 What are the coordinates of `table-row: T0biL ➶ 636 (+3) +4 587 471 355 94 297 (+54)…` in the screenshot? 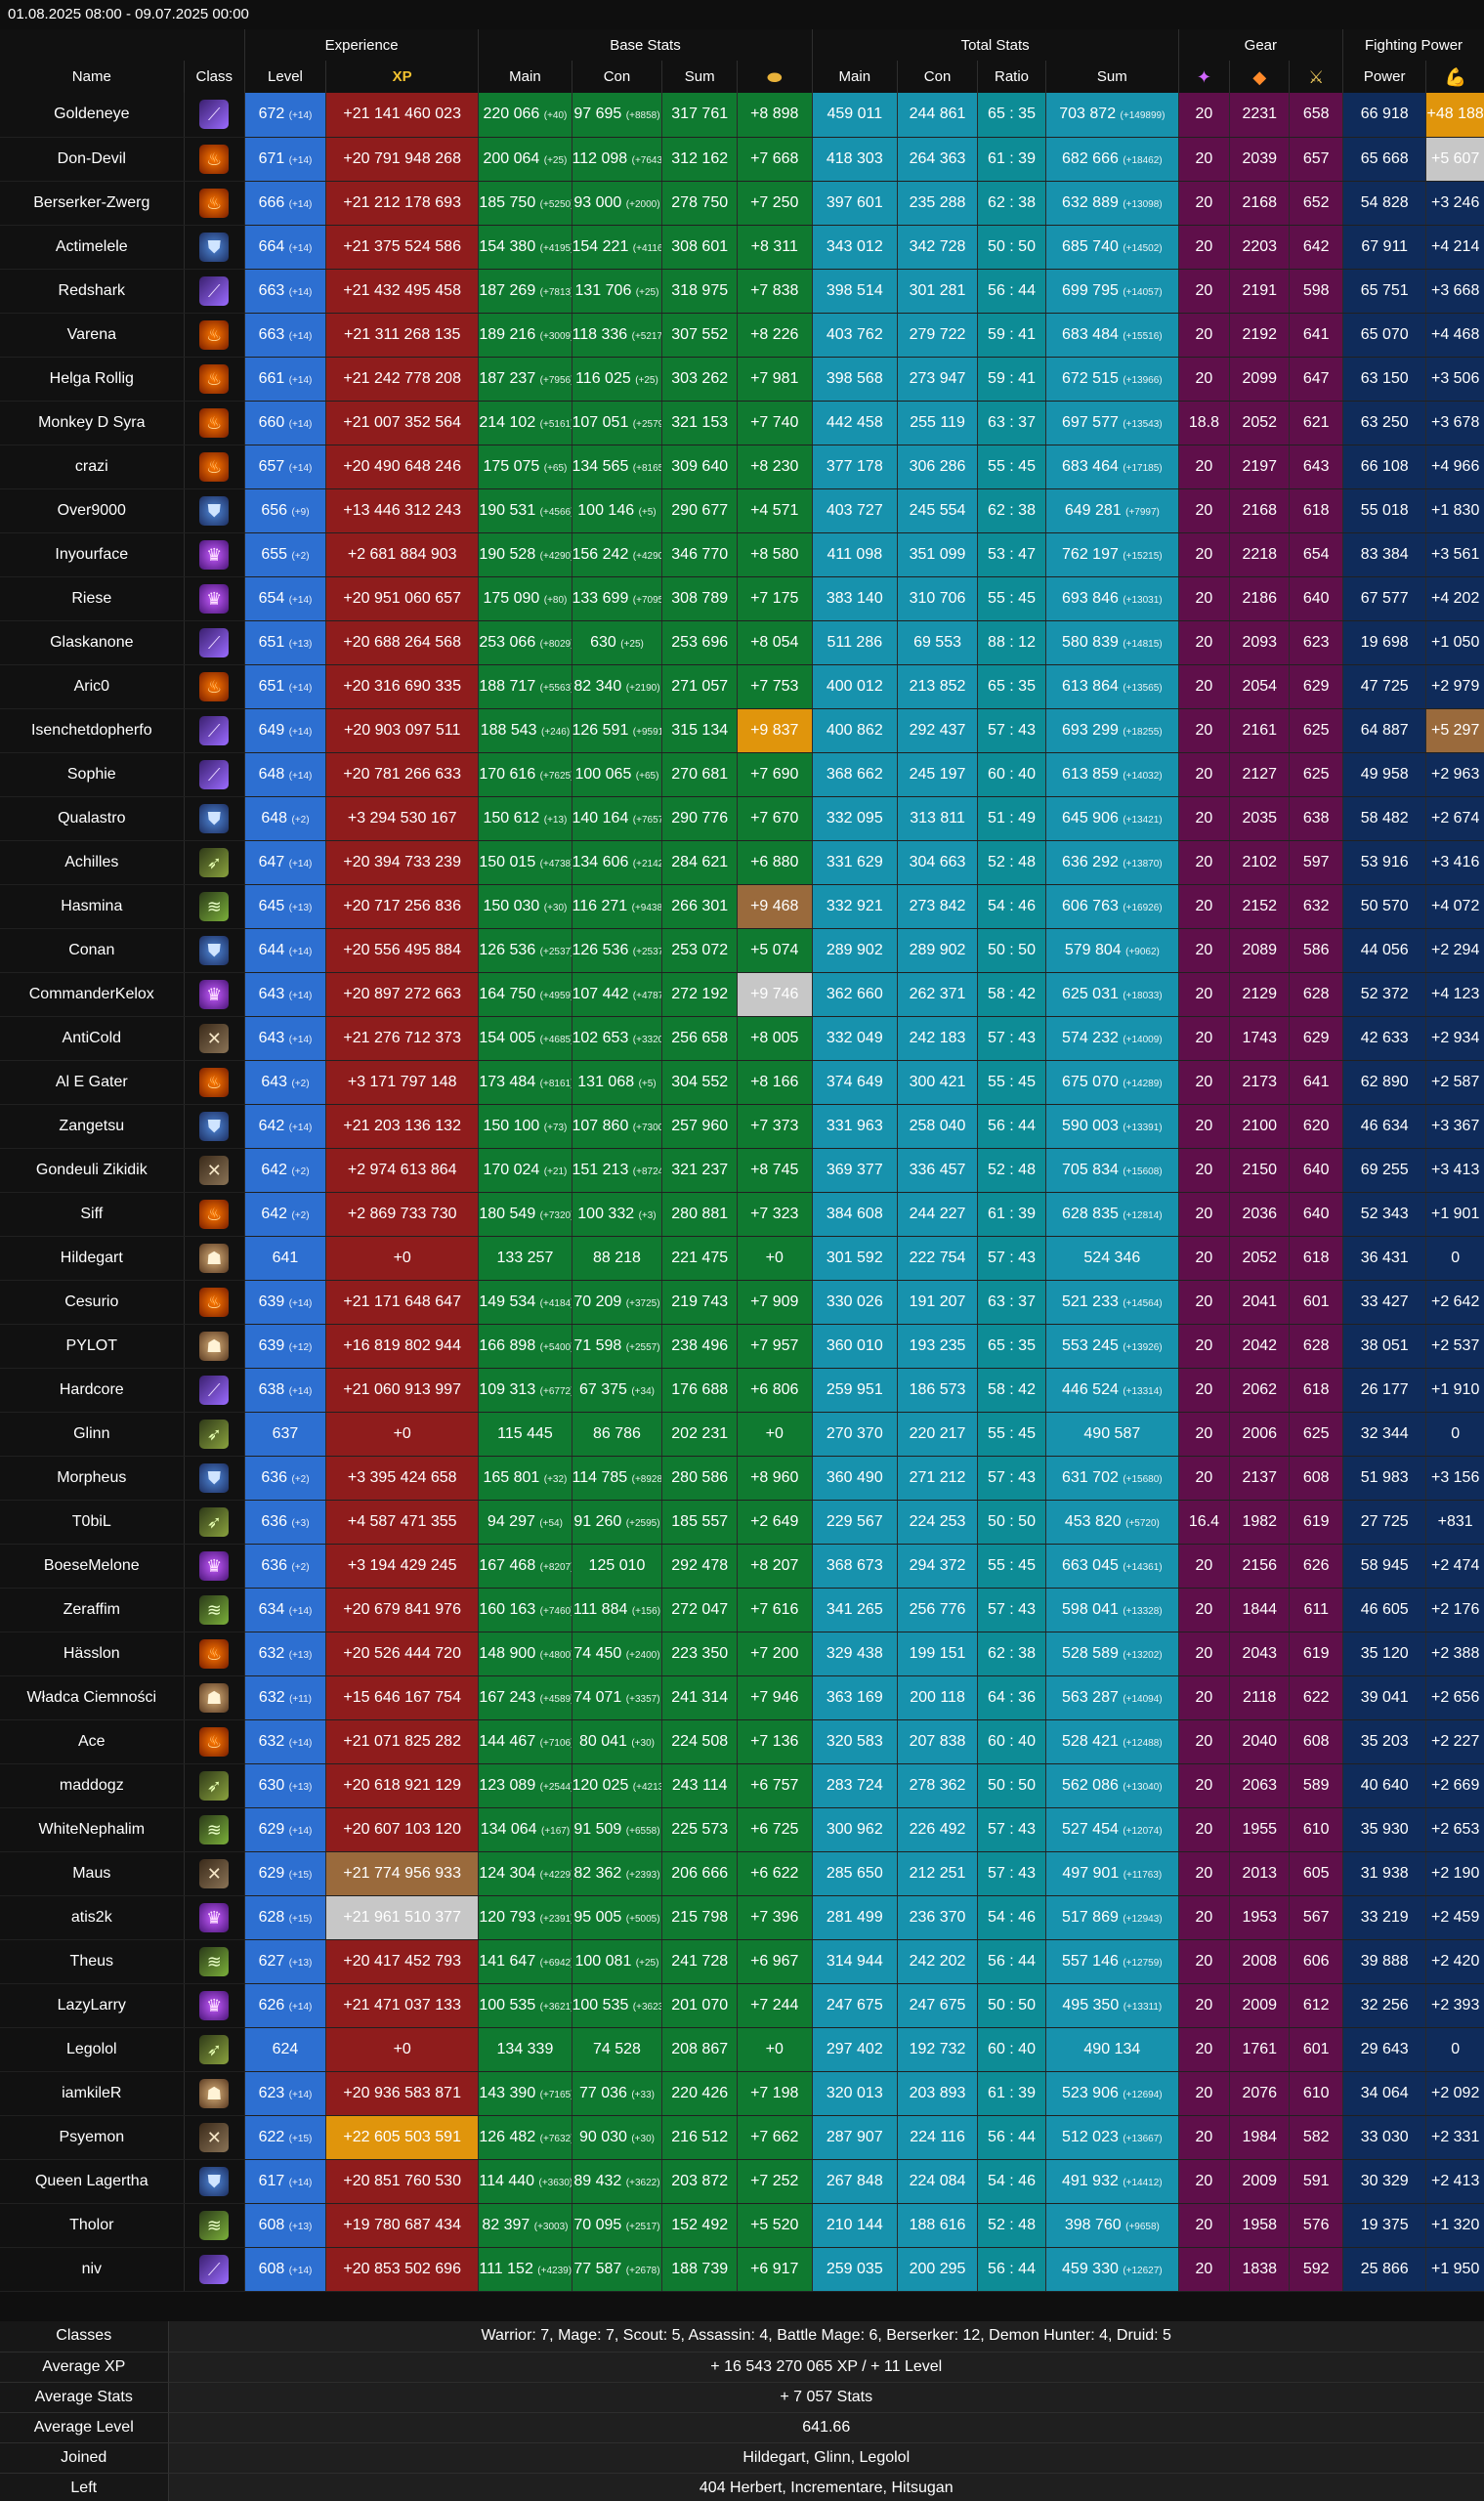 It's located at (742, 1522).